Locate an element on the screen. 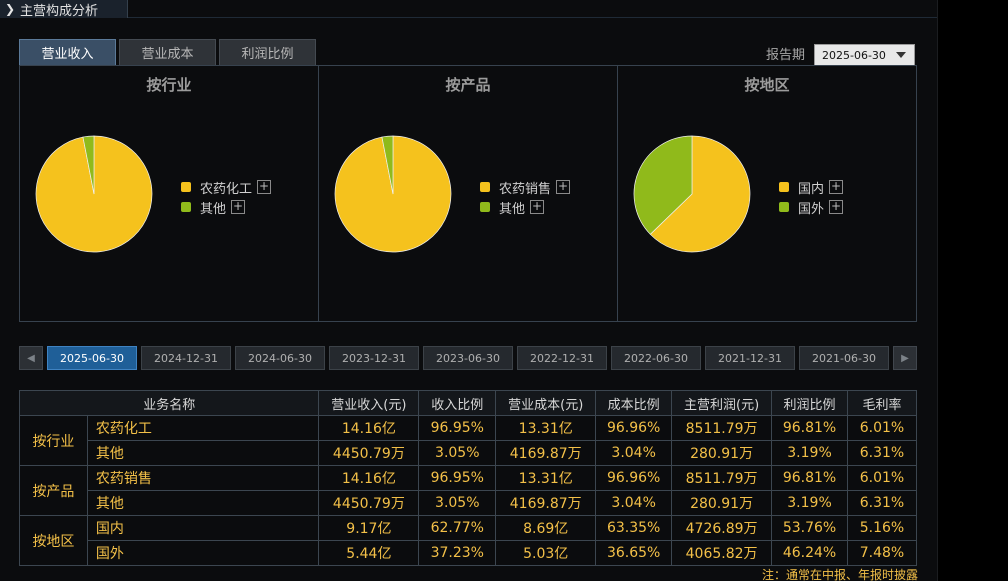  legend-label: 国外 is located at coordinates (811, 209).